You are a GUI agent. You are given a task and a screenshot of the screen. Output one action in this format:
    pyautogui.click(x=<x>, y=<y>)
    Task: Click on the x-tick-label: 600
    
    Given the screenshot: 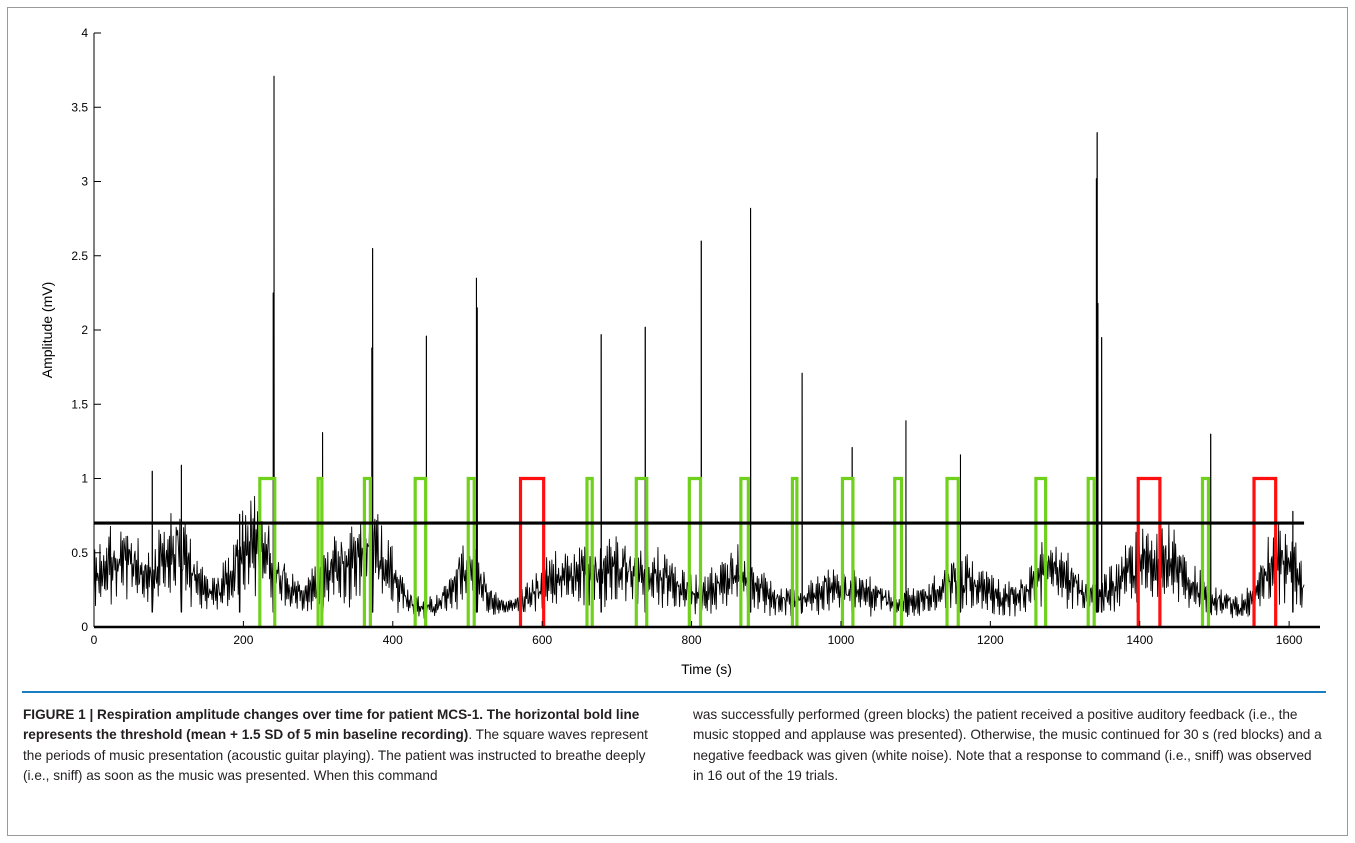 What is the action you would take?
    pyautogui.click(x=542, y=640)
    